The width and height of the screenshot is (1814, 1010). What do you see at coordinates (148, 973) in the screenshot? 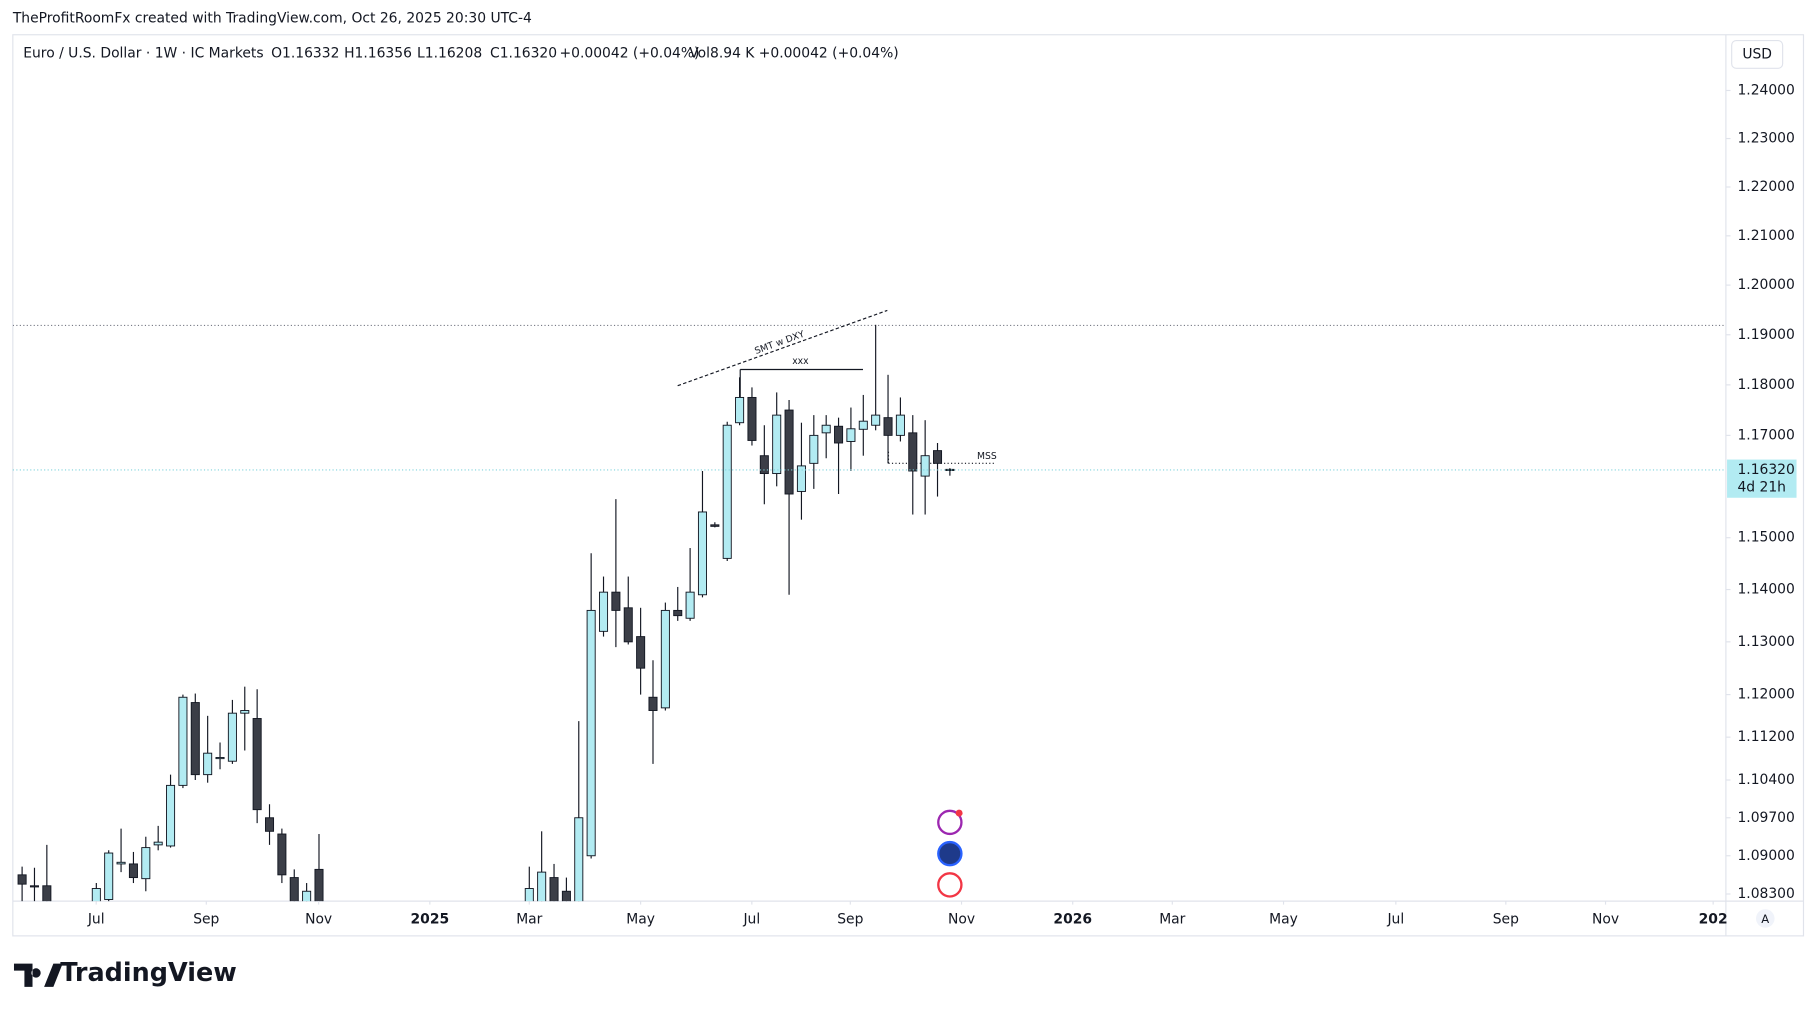
I see `logo-text: TradingView` at bounding box center [148, 973].